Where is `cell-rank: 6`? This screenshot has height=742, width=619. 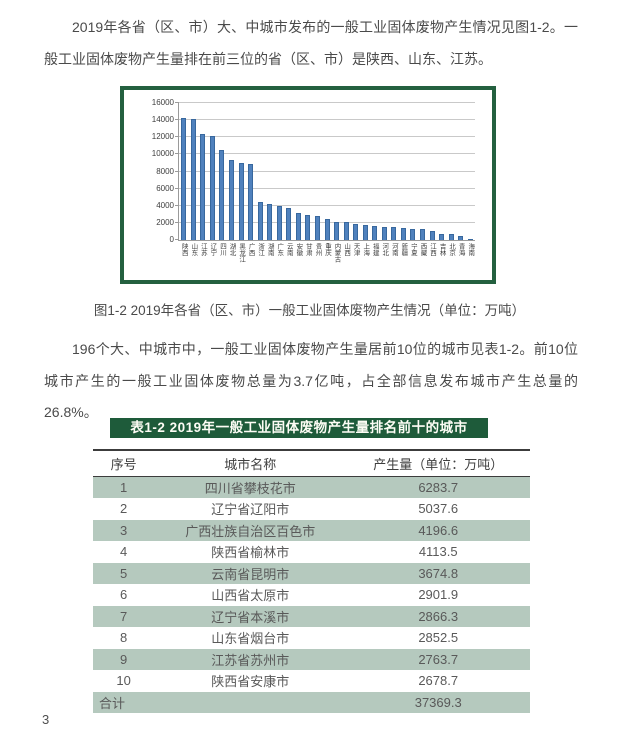
cell-rank: 6 is located at coordinates (123, 595).